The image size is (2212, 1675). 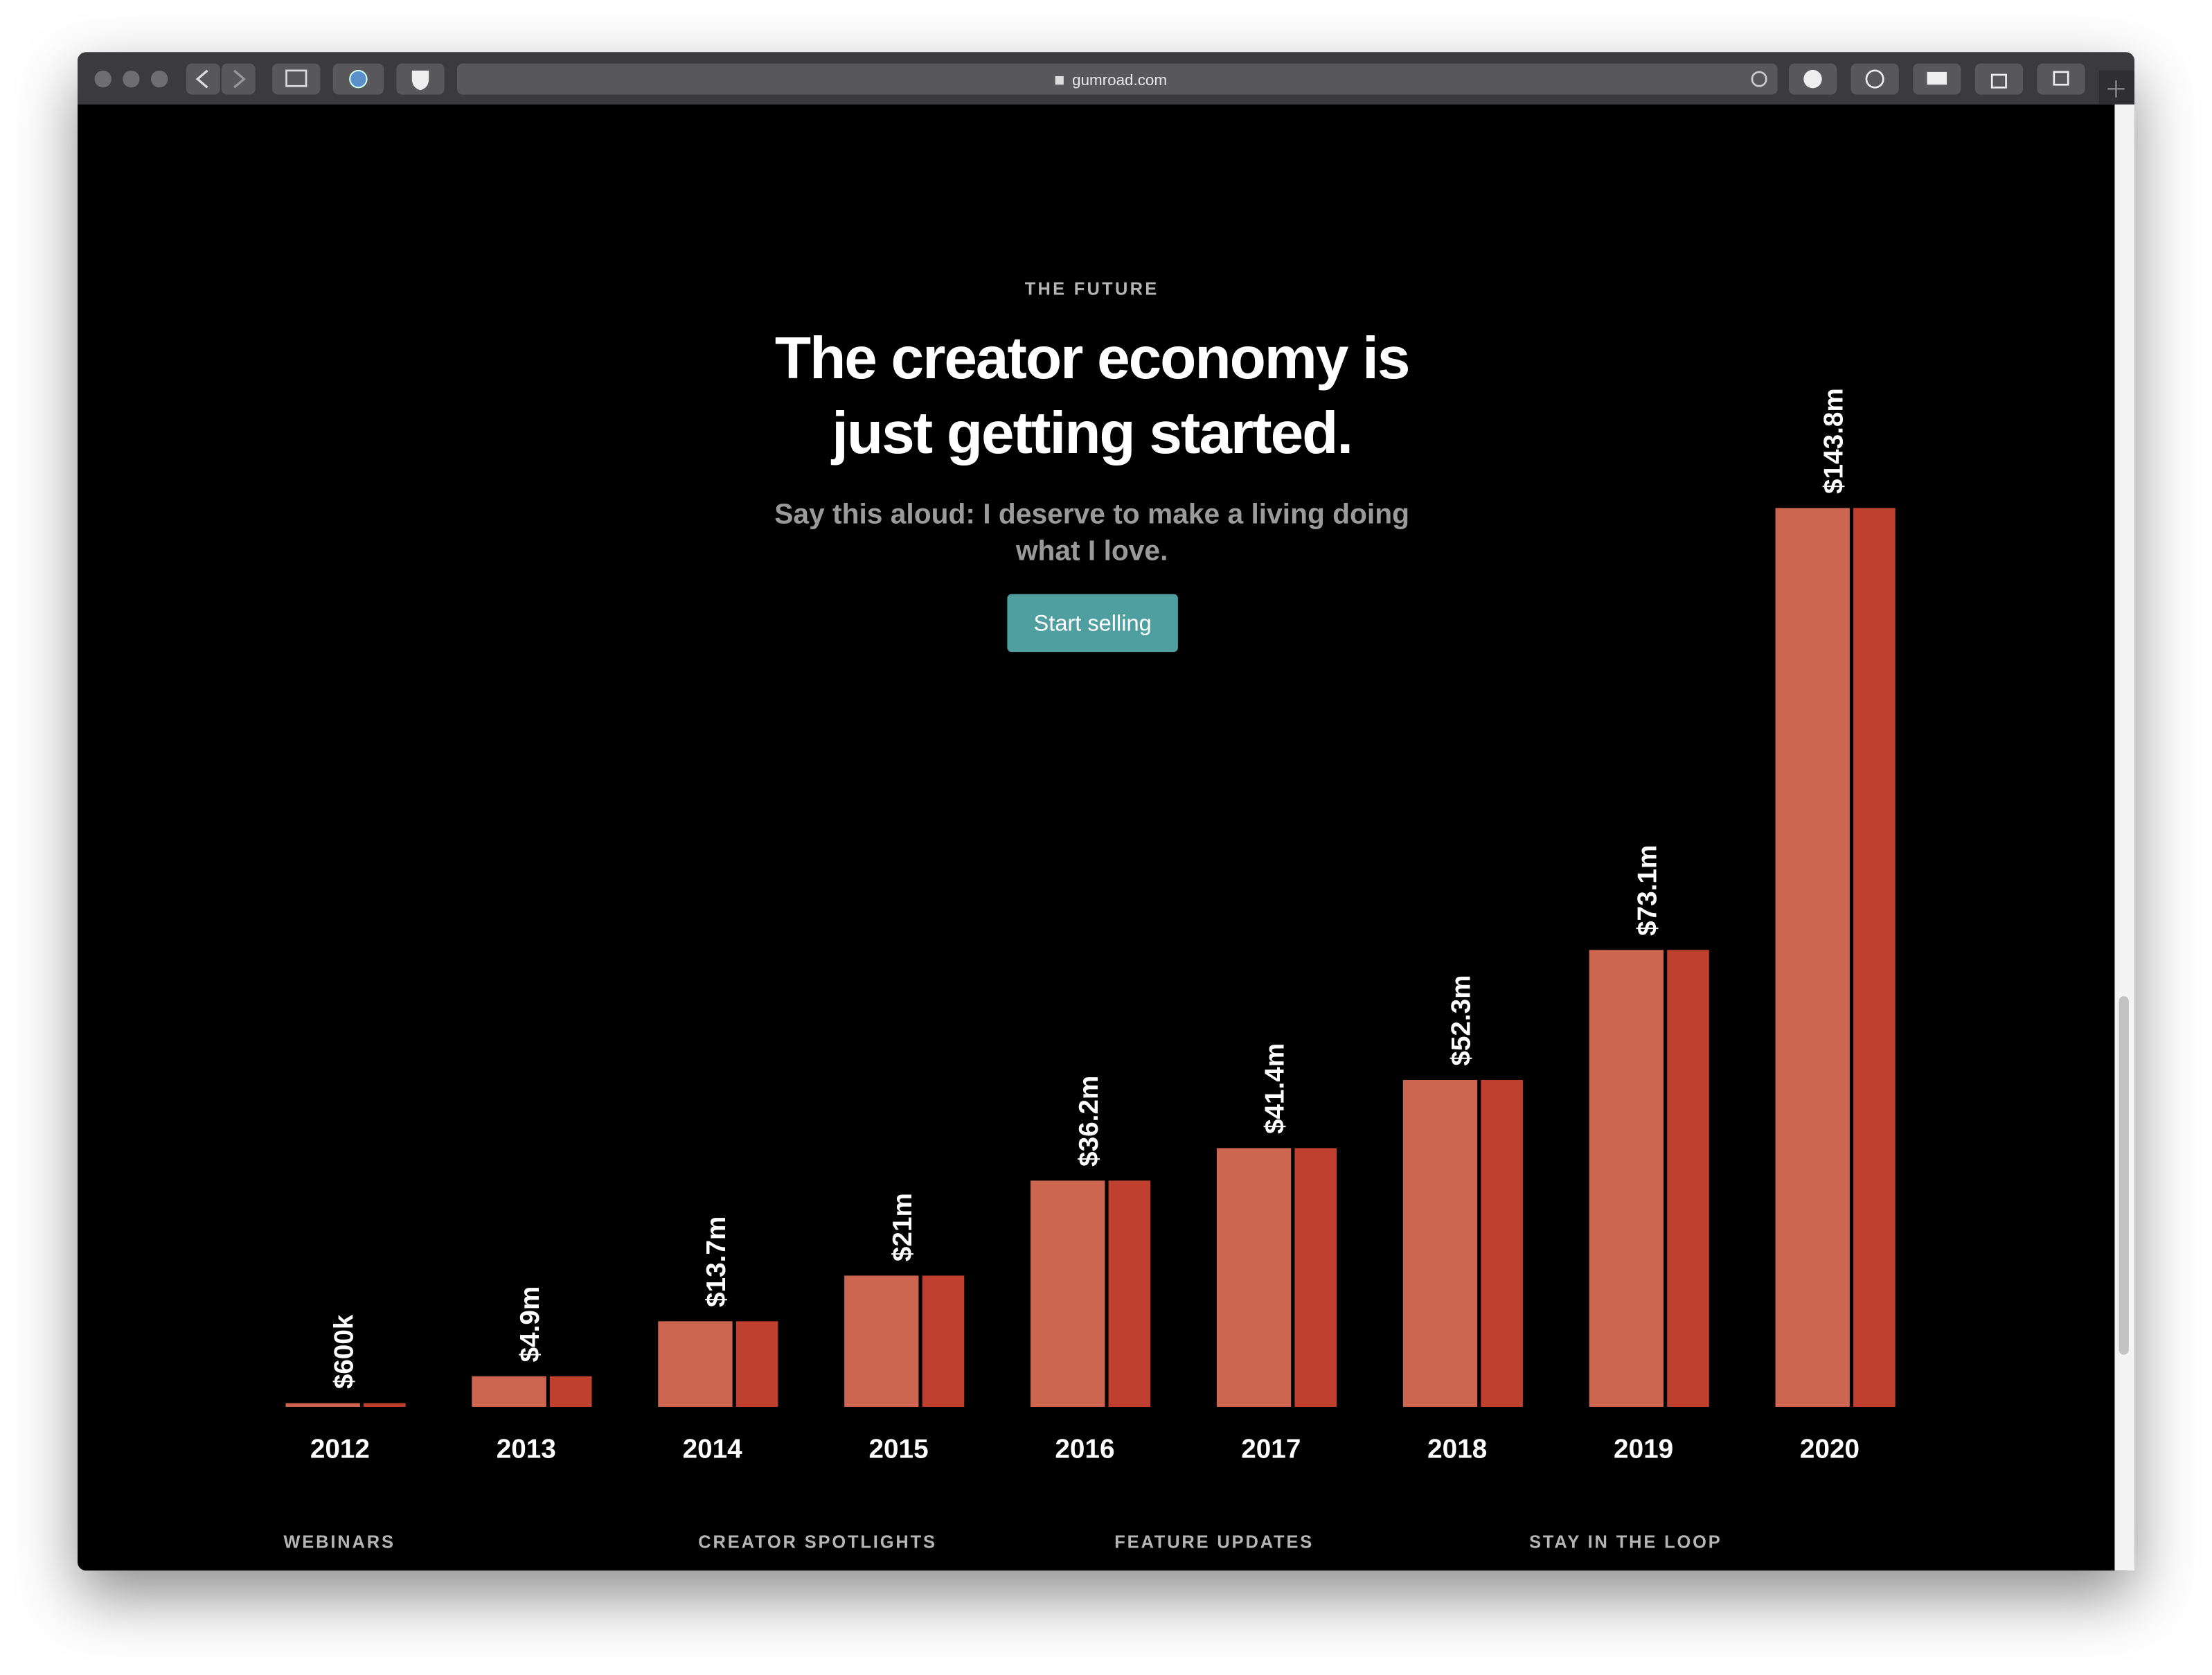 I want to click on x-tick-label: 2018, so click(x=1457, y=1449).